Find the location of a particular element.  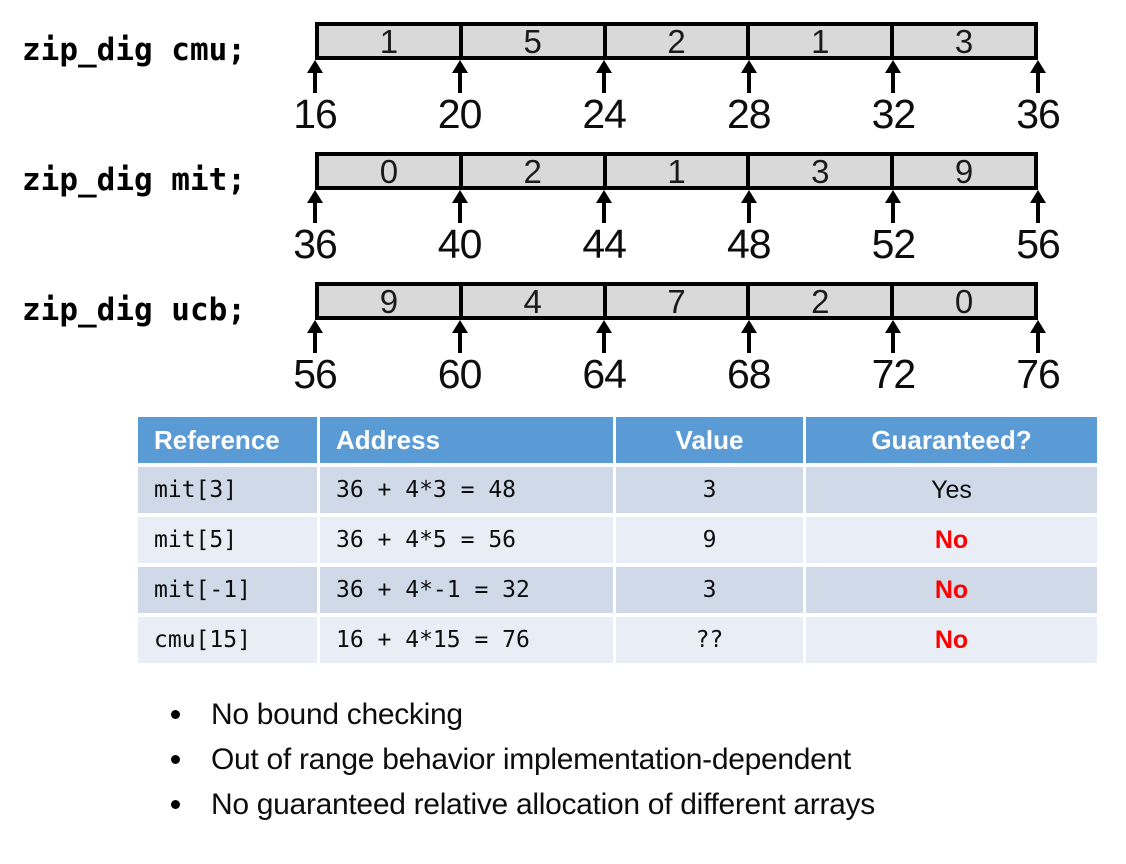

address-label-ucb-0: 56 is located at coordinates (315, 374).